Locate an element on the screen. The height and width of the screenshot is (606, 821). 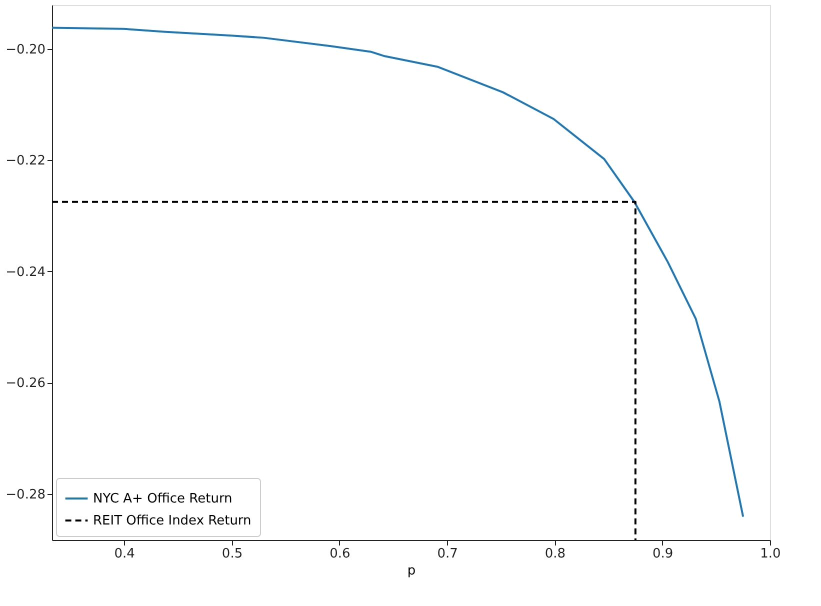
x-tick-label: 0.5 is located at coordinates (232, 554).